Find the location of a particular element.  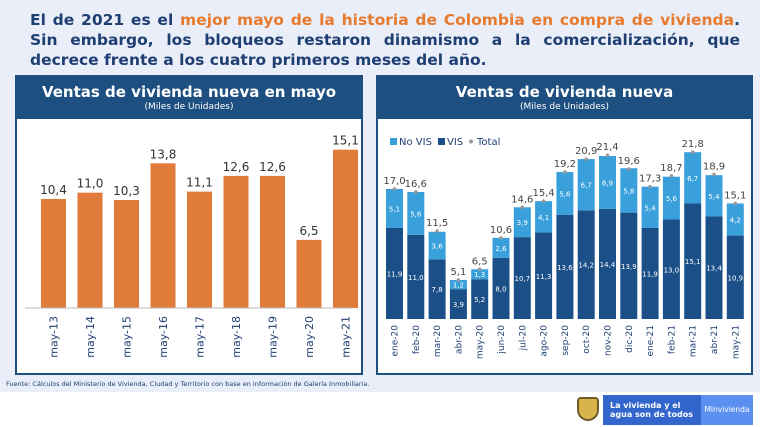

vis-label: 10,9 is located at coordinates (736, 278).